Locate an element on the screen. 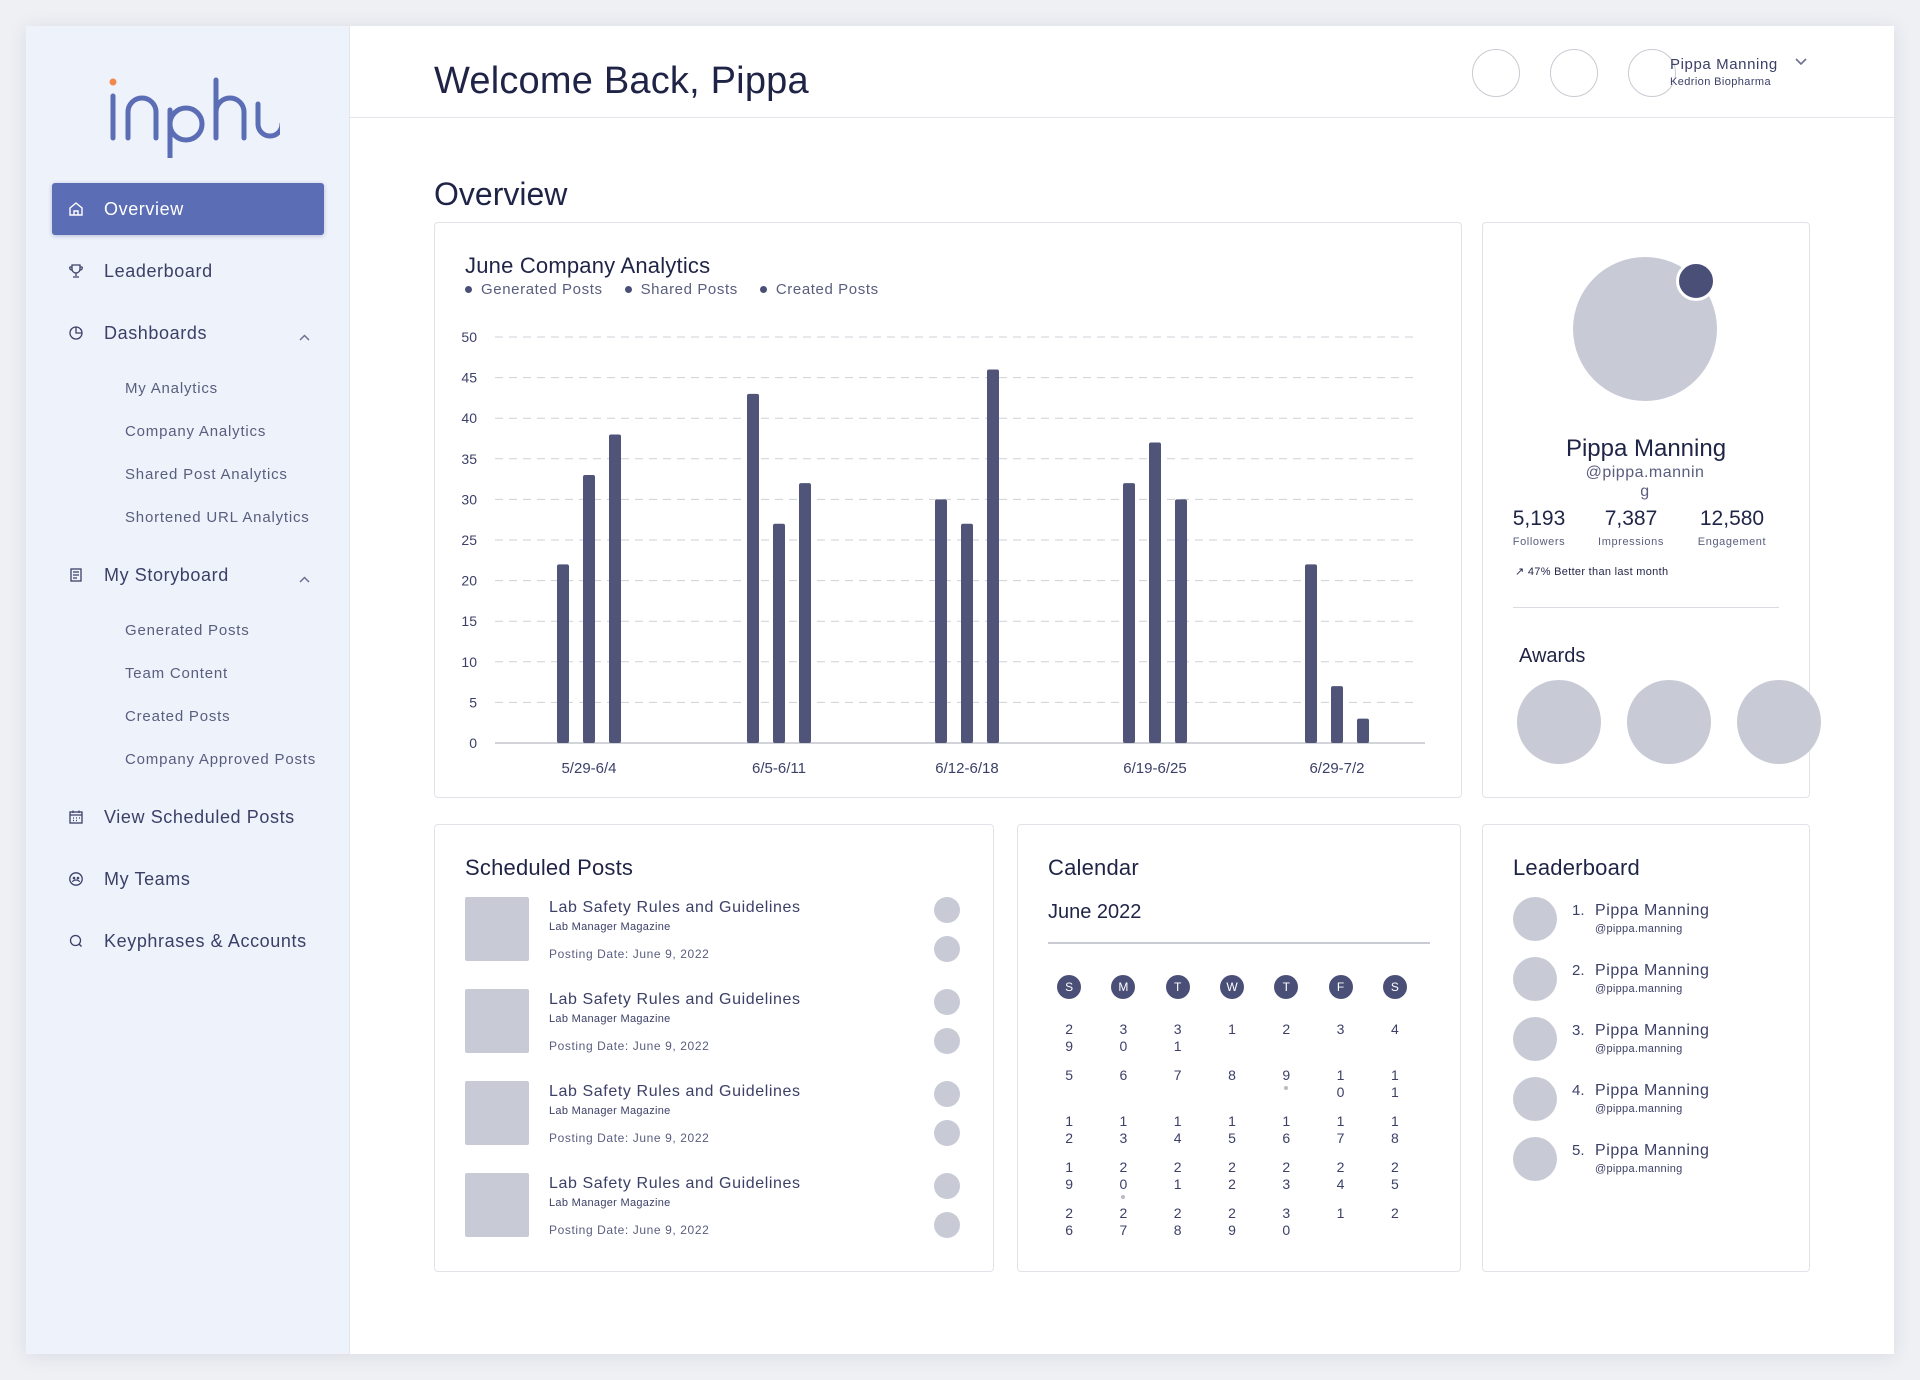  chevron-down-icon is located at coordinates (1801, 62).